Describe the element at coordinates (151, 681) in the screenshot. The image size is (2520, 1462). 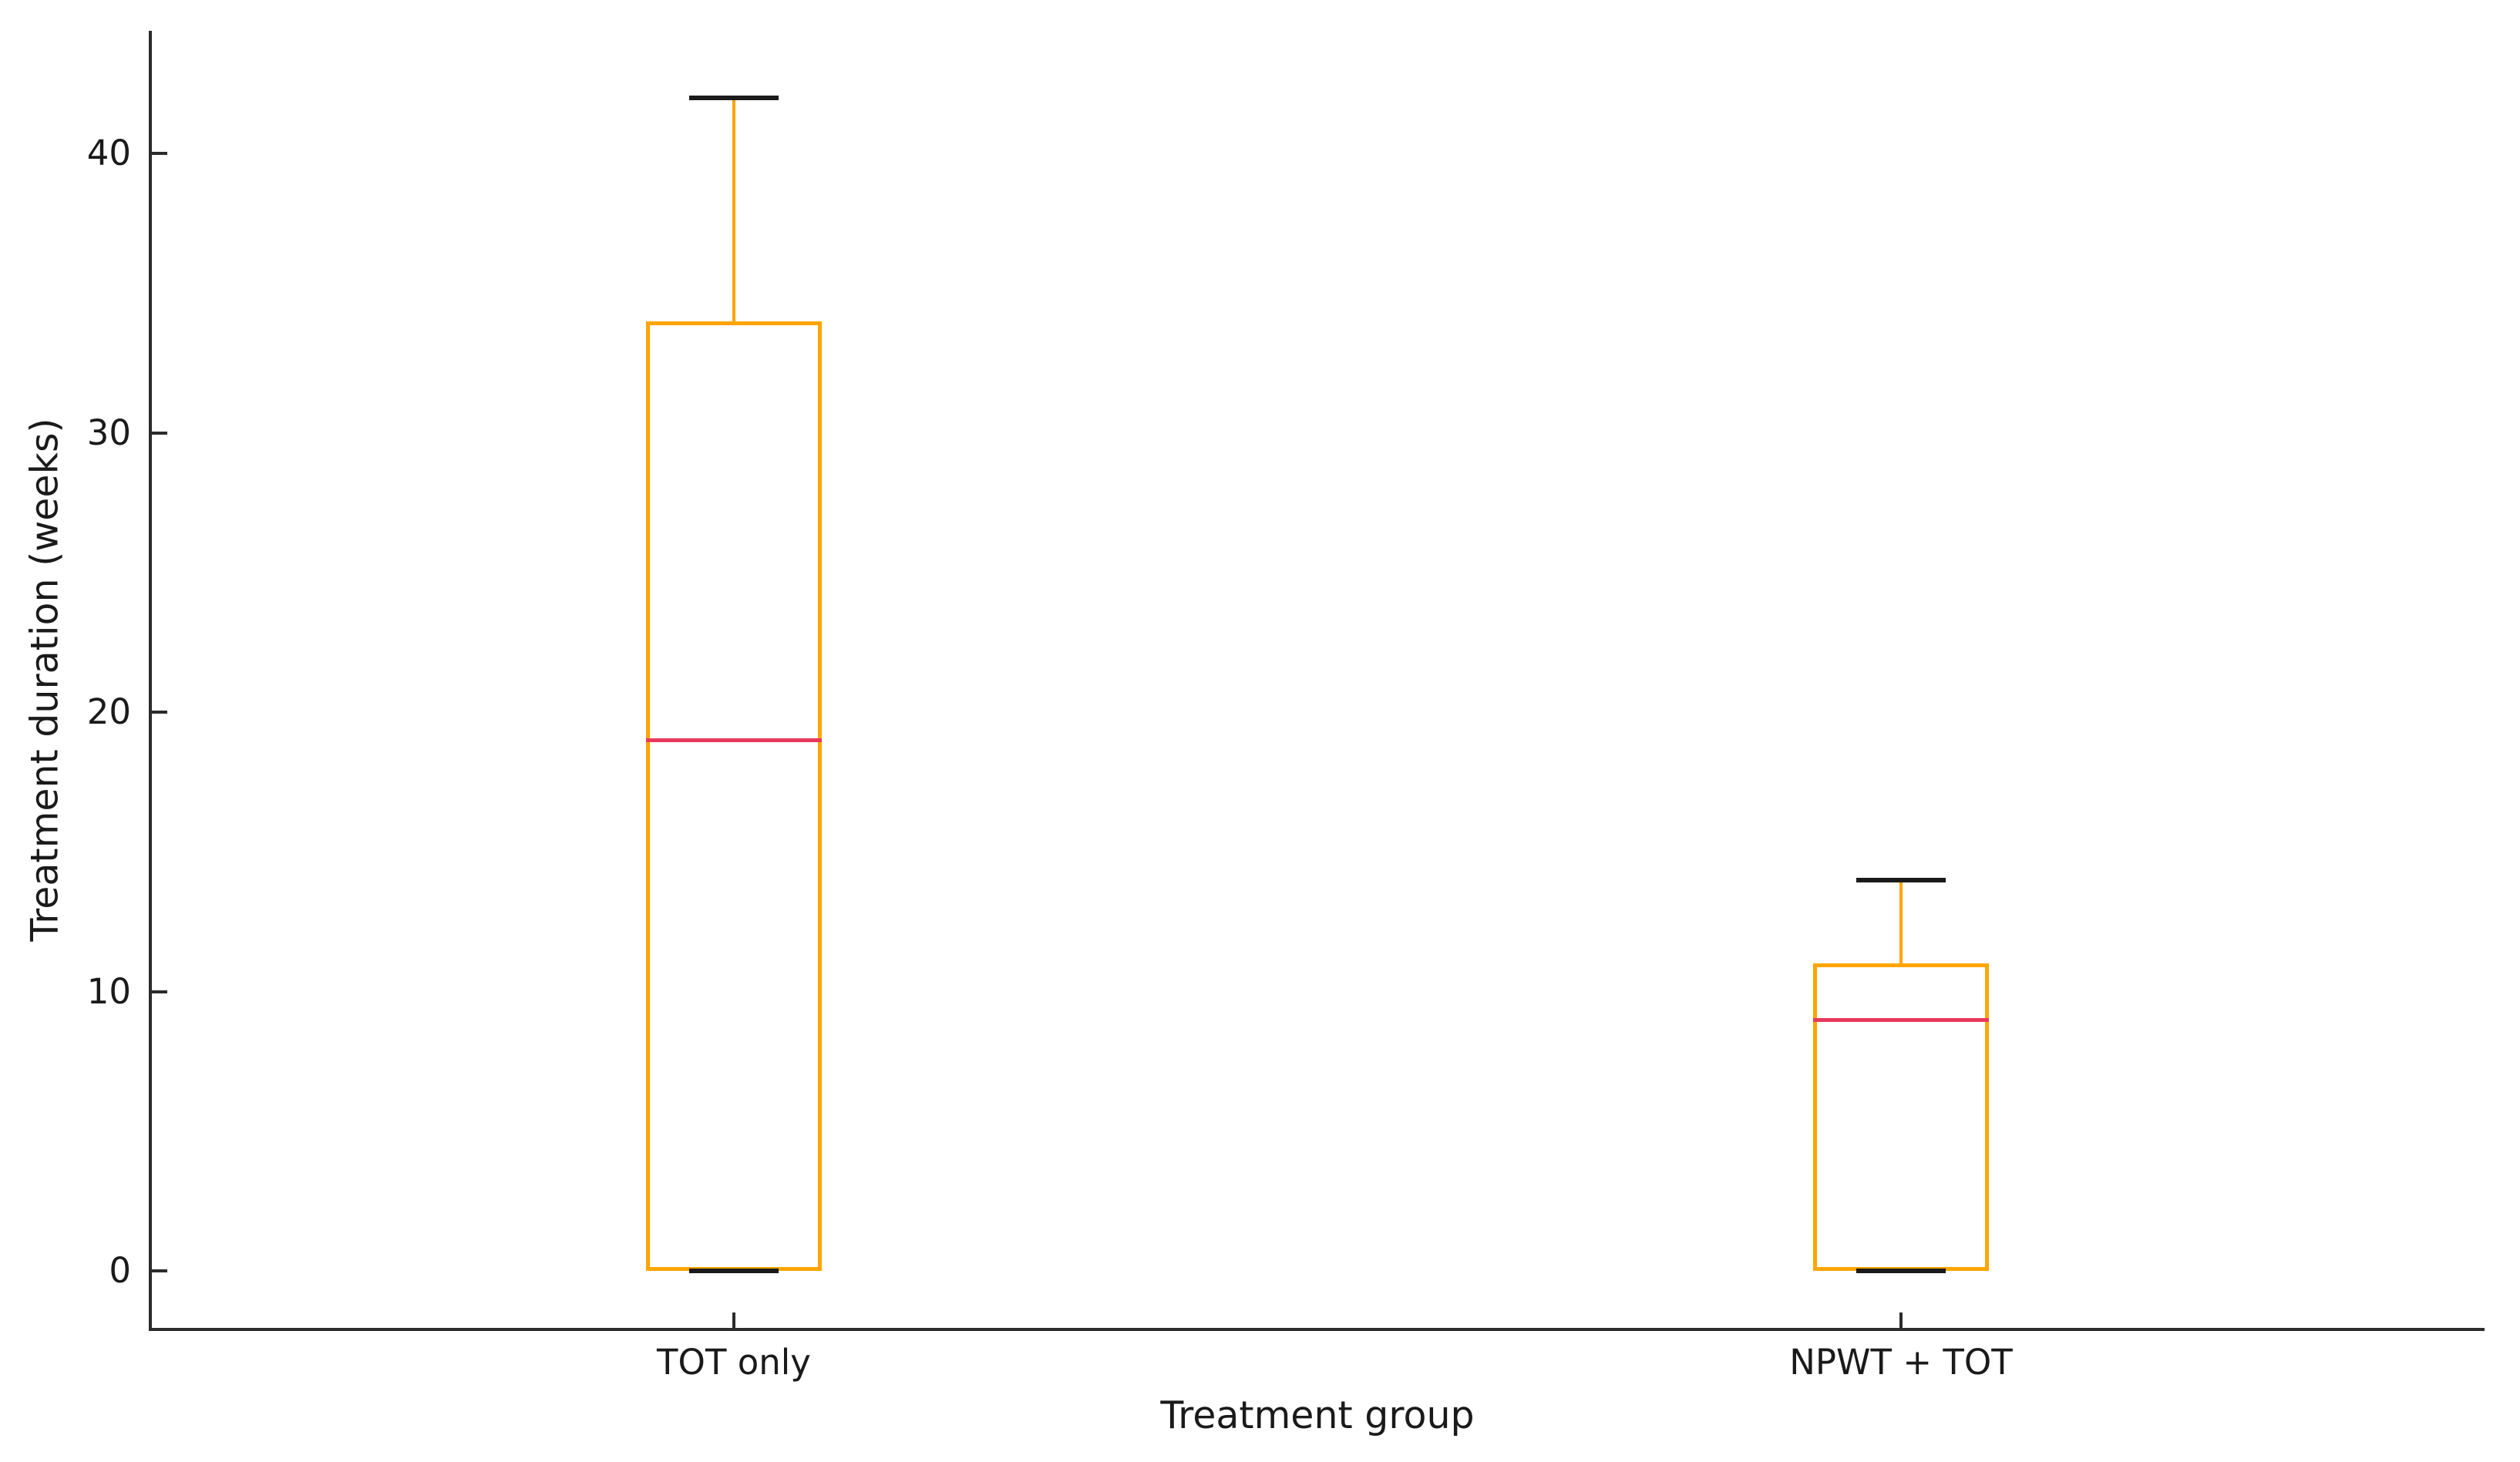
I see `y-axis-line` at that location.